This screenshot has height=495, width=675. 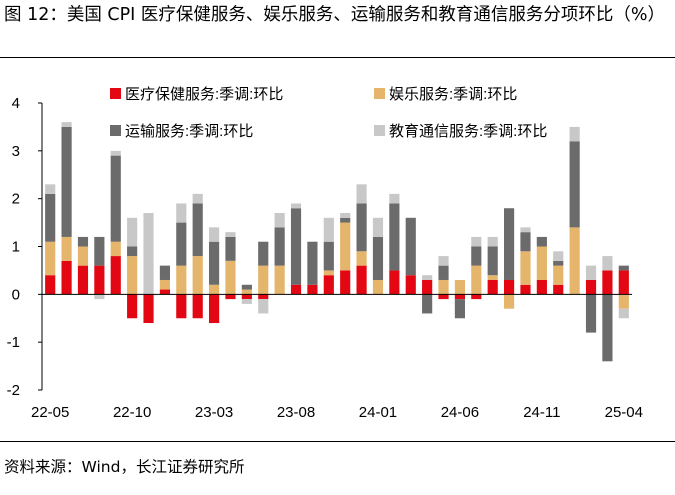 What do you see at coordinates (378, 412) in the screenshot?
I see `x-tick-label: 24-01` at bounding box center [378, 412].